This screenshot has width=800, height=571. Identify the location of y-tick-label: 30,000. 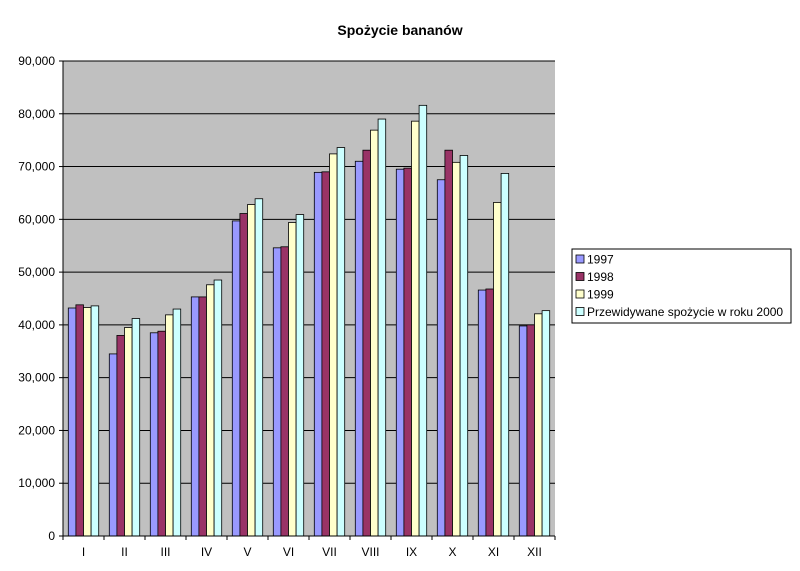
(36, 378).